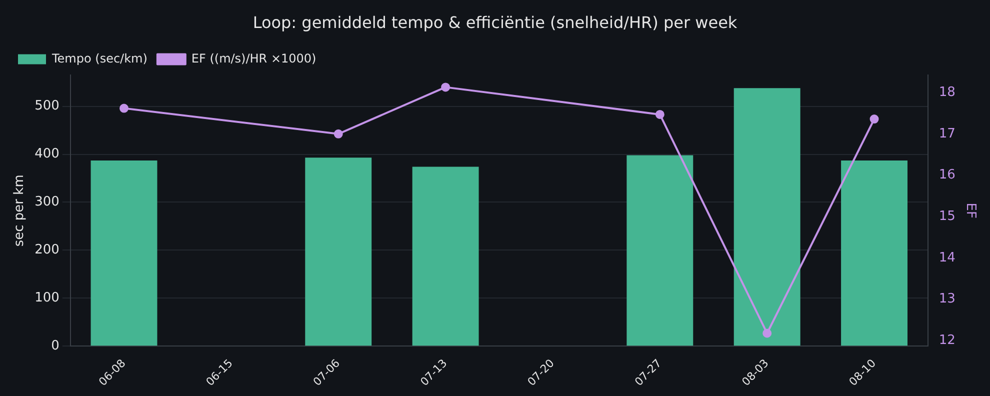 The height and width of the screenshot is (396, 990). I want to click on y-tick-label: 400, so click(47, 154).